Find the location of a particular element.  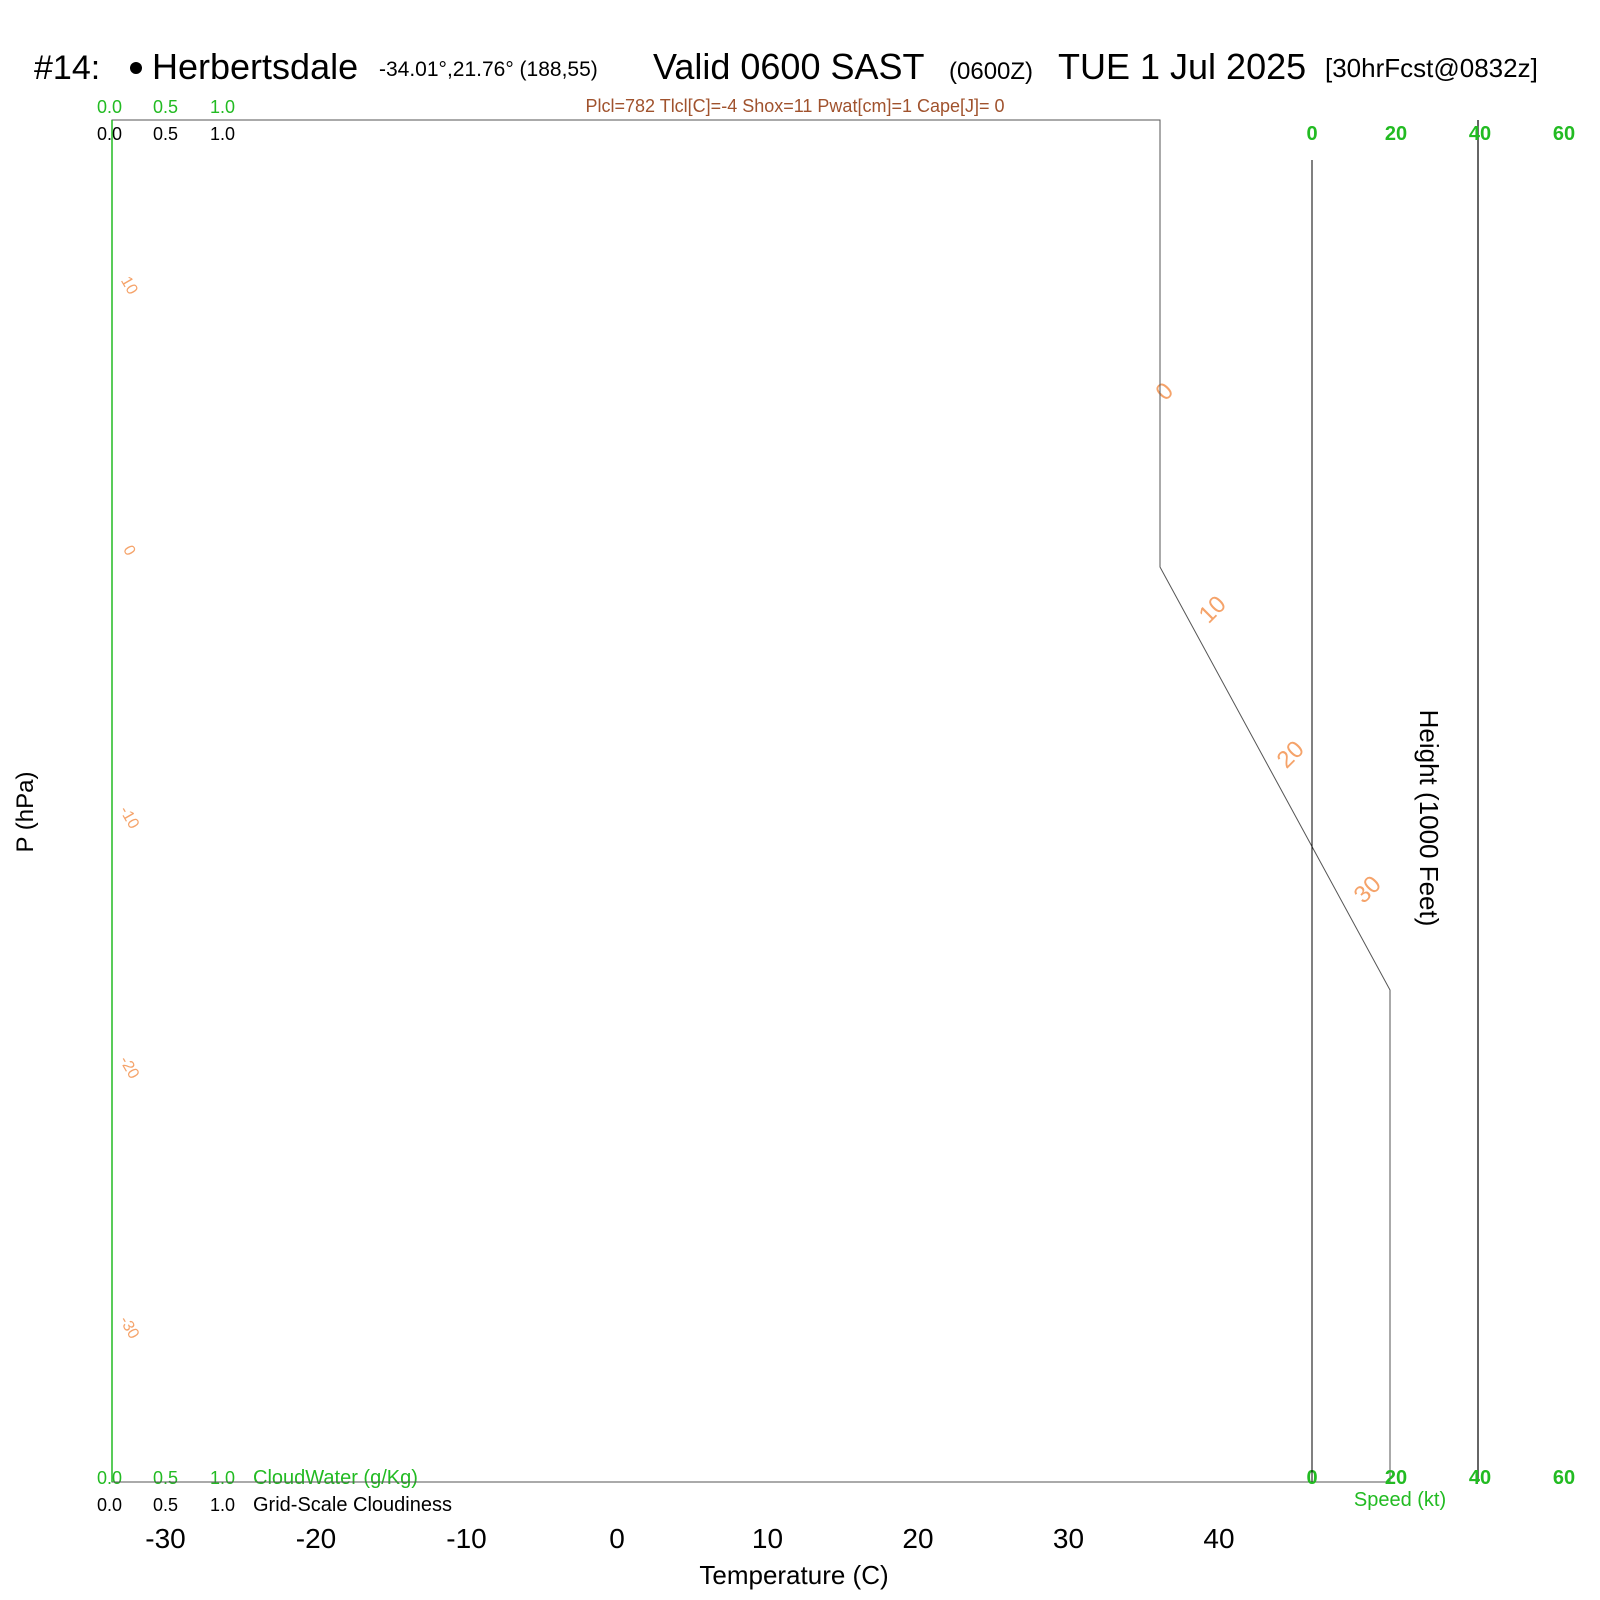

speed-tick-top: 0 is located at coordinates (1311, 134).